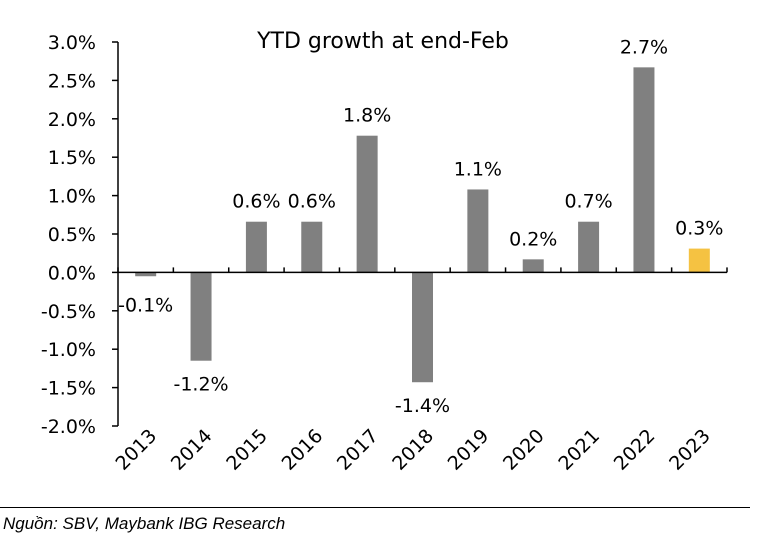  Describe the element at coordinates (358, 450) in the screenshot. I see `x-tick-label: 2017` at that location.